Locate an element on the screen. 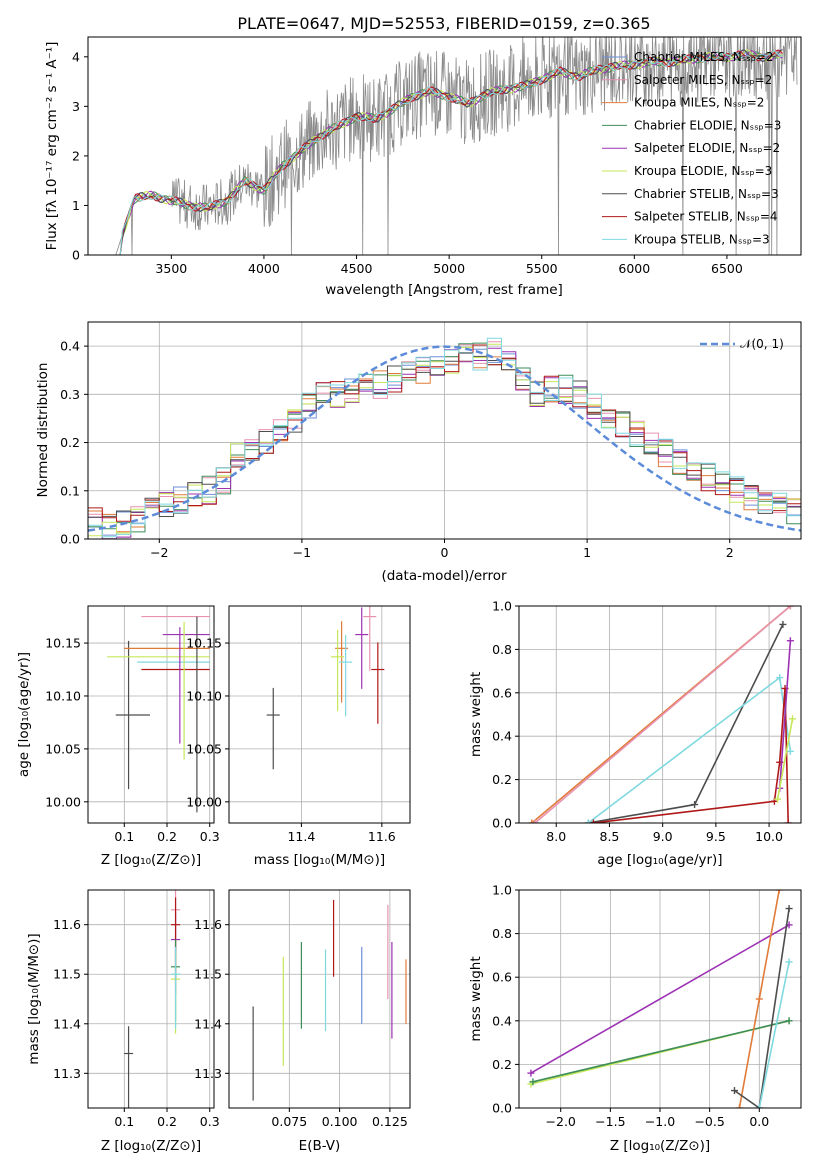 This screenshot has width=819, height=1174. legend-label: Kroupa STELIB, Nₛₛₚ=3 is located at coordinates (702, 239).